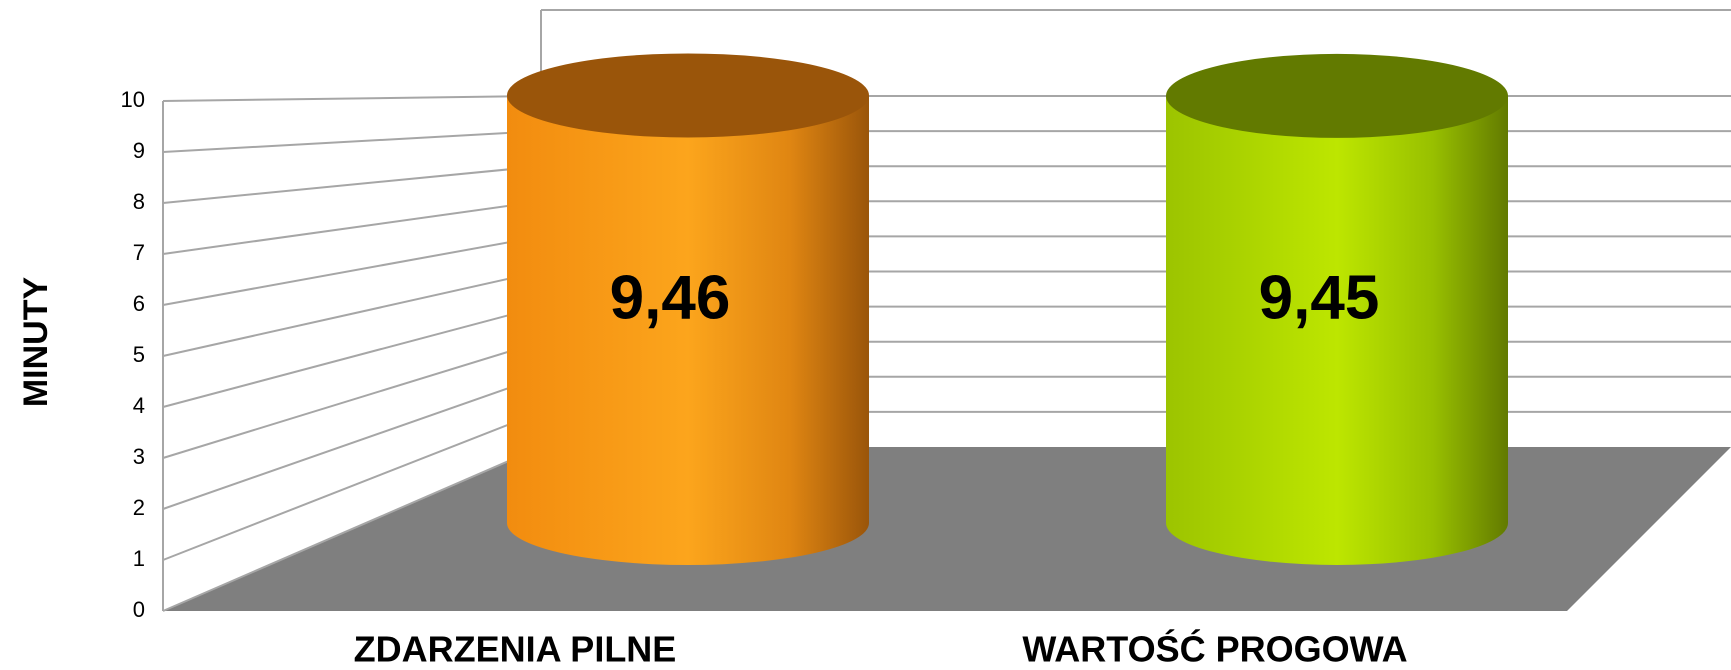 The image size is (1731, 670). Describe the element at coordinates (139, 354) in the screenshot. I see `y-tick-label: 5` at that location.